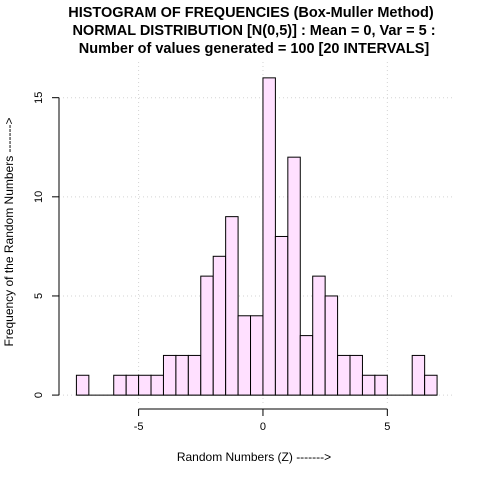  Describe the element at coordinates (39, 98) in the screenshot. I see `y-tick-label: 15` at that location.